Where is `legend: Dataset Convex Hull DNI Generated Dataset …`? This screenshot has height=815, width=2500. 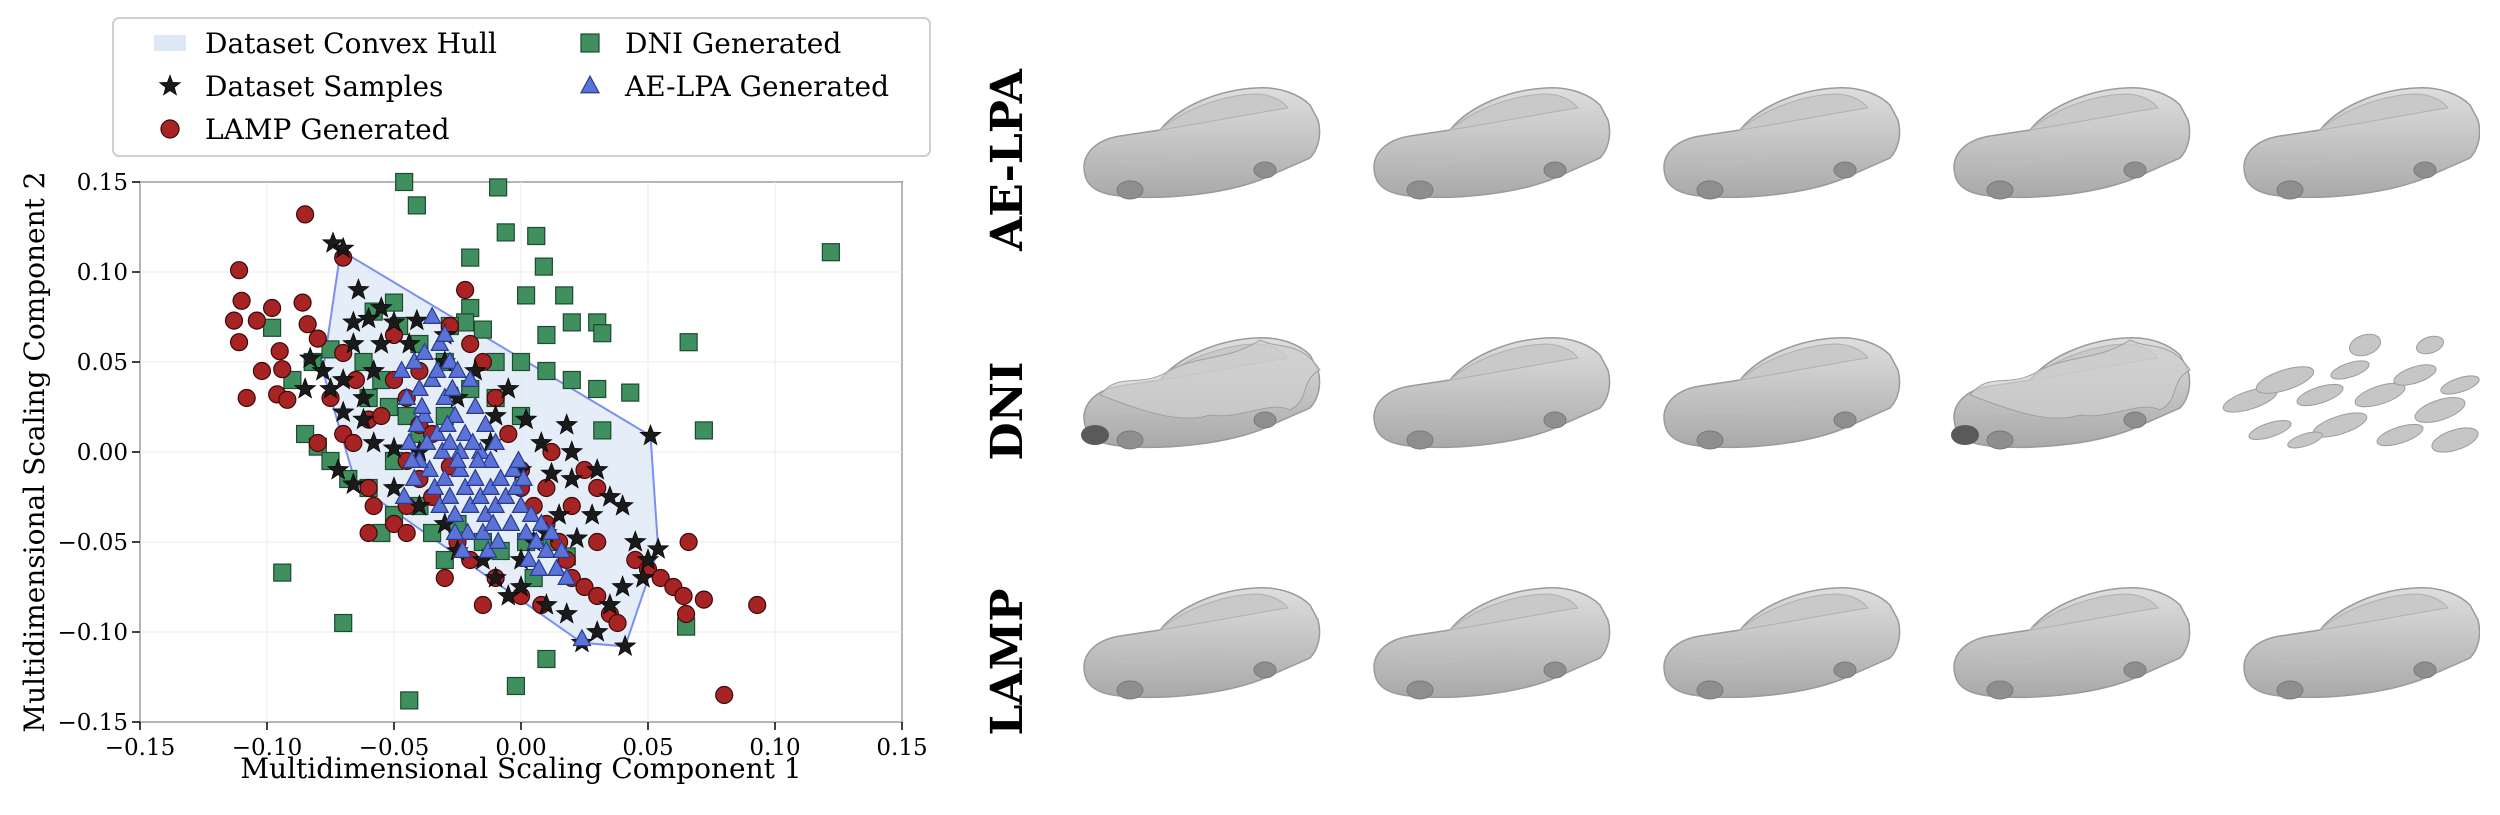
legend: Dataset Convex Hull DNI Generated Dataset … is located at coordinates (521, 87).